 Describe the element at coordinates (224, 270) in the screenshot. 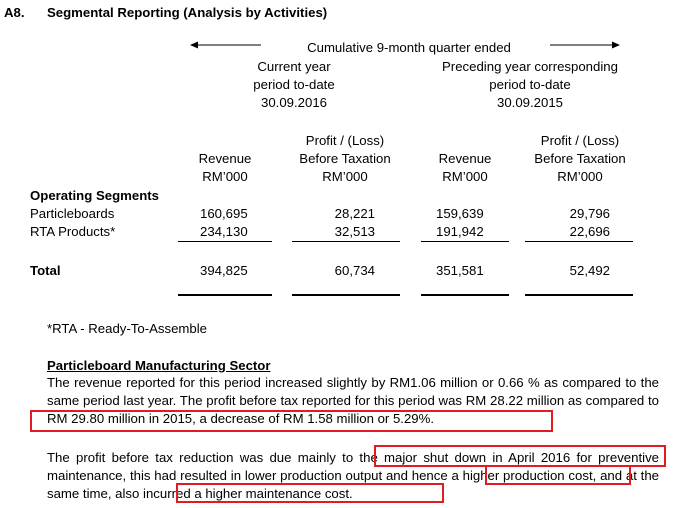

I see `total-cur-revenue: 394,825` at that location.